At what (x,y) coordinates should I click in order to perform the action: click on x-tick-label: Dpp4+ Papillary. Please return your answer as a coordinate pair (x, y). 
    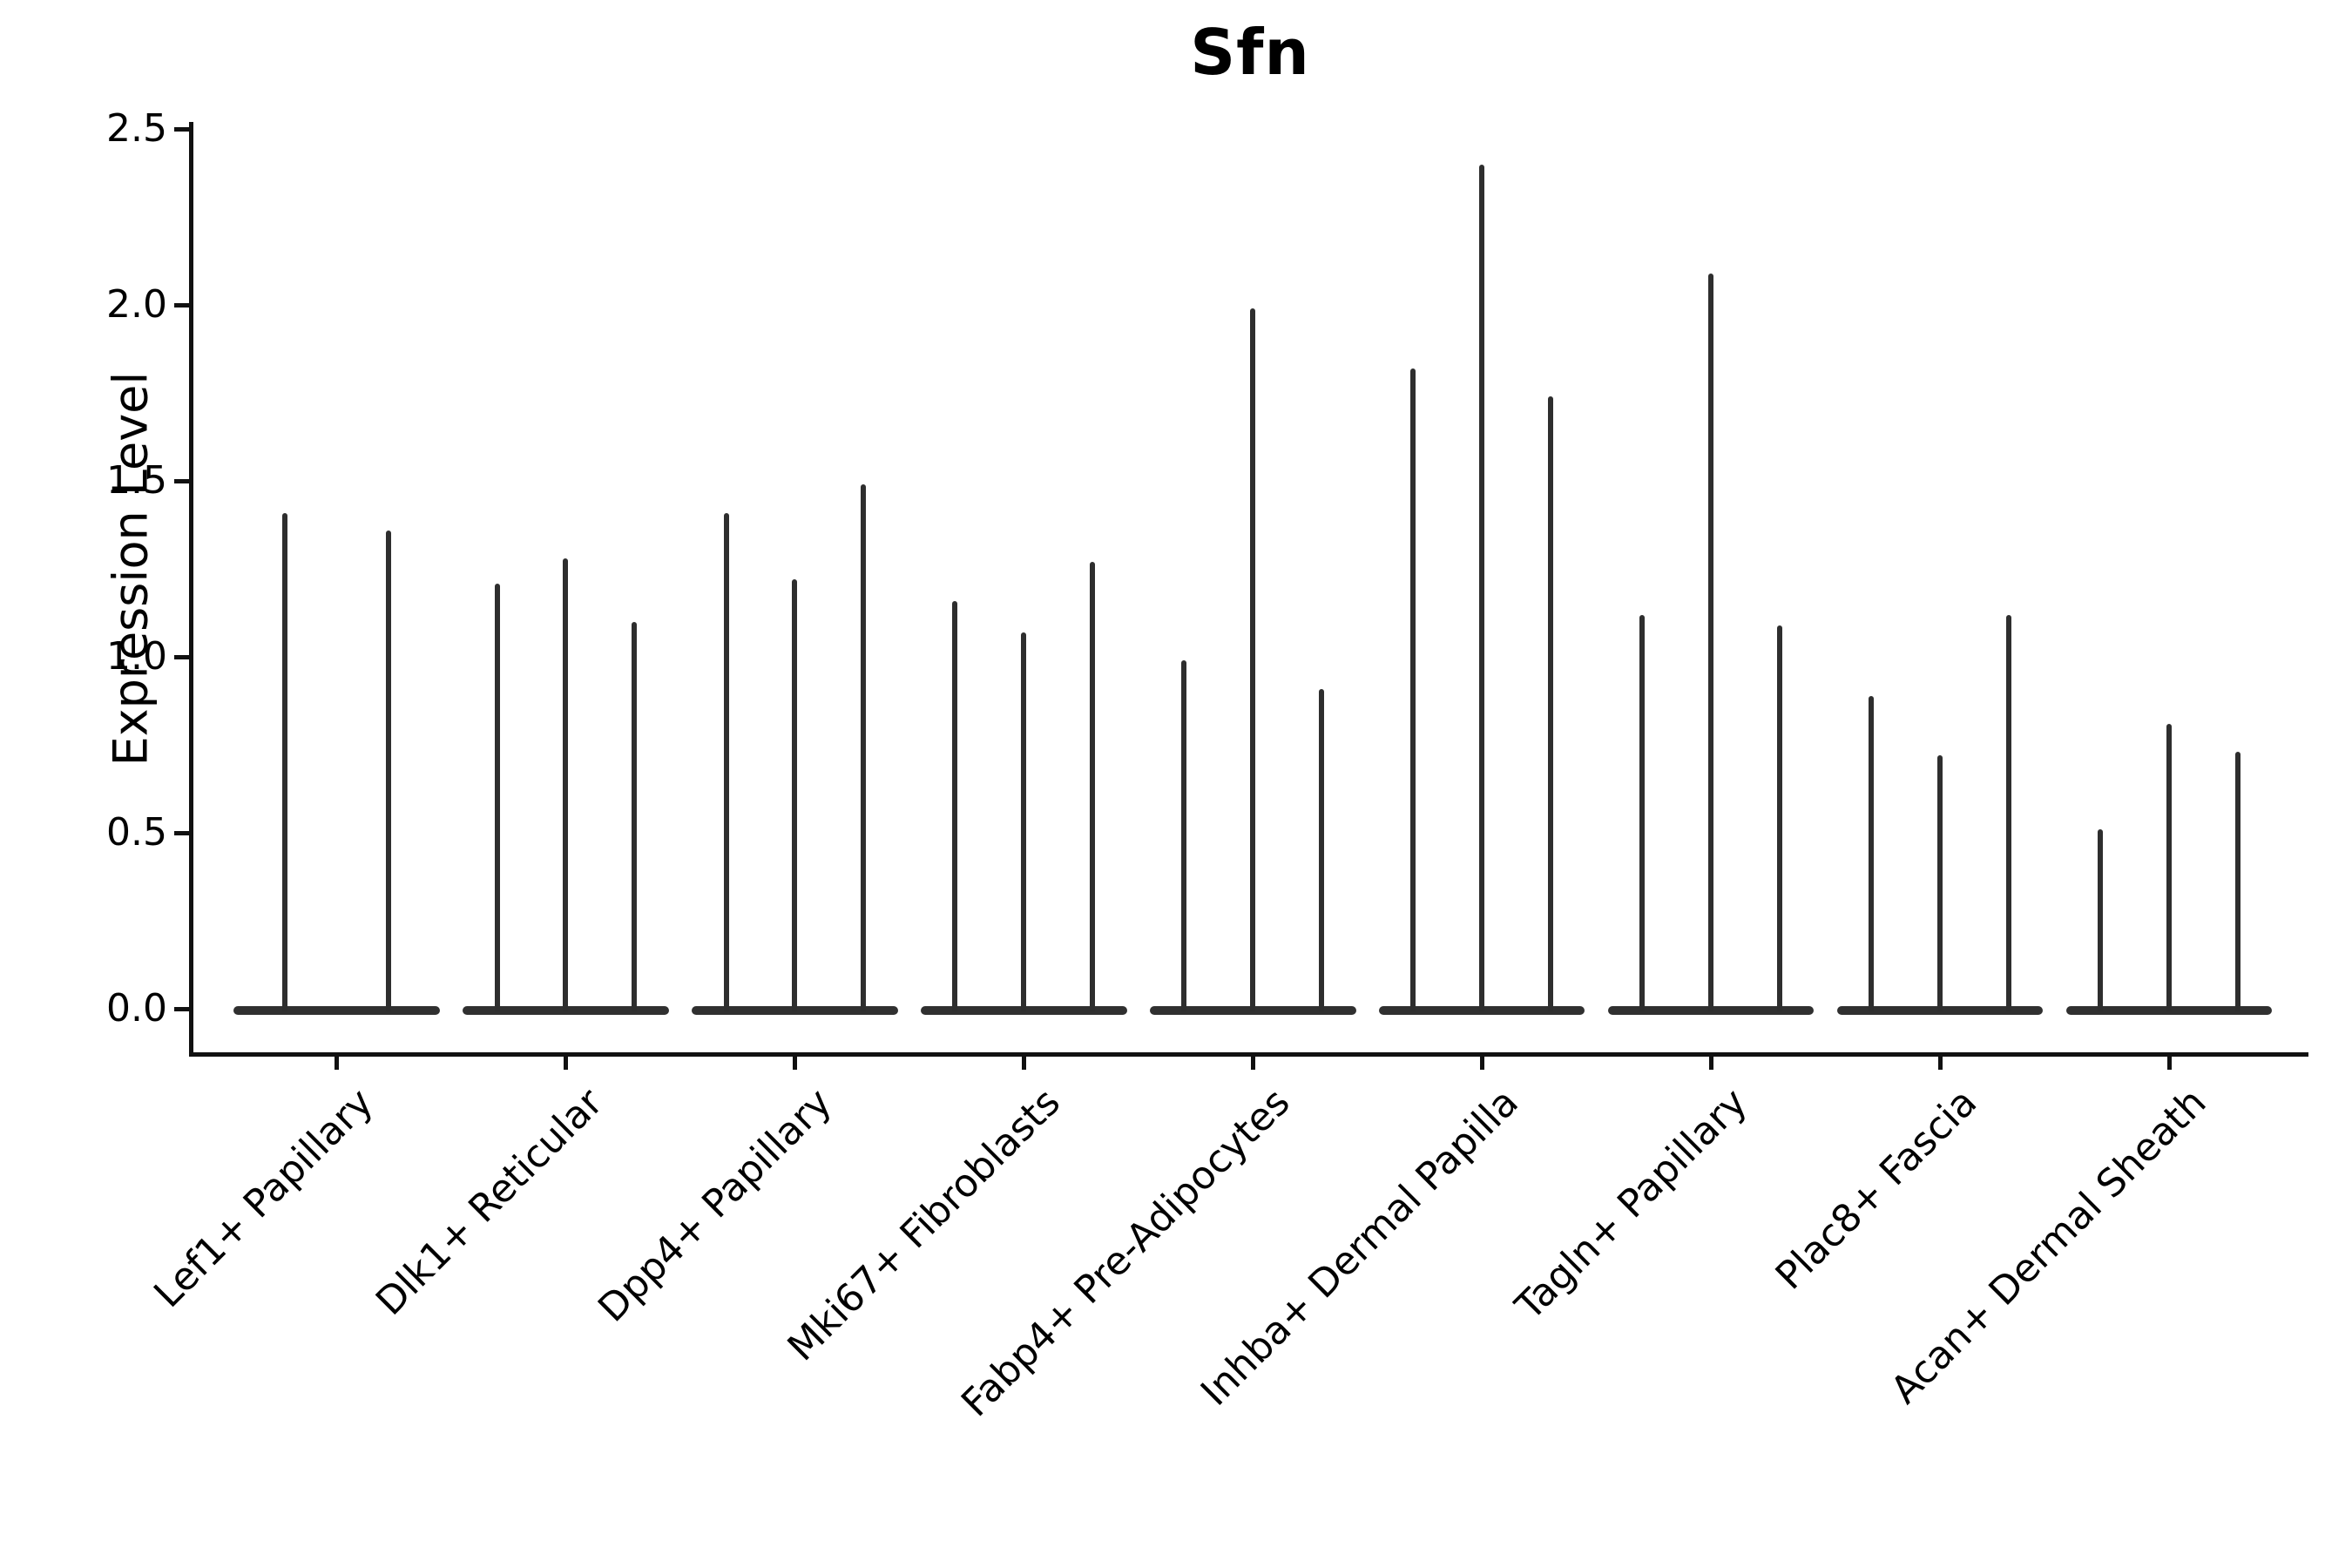
    Looking at the image, I should click on (715, 1205).